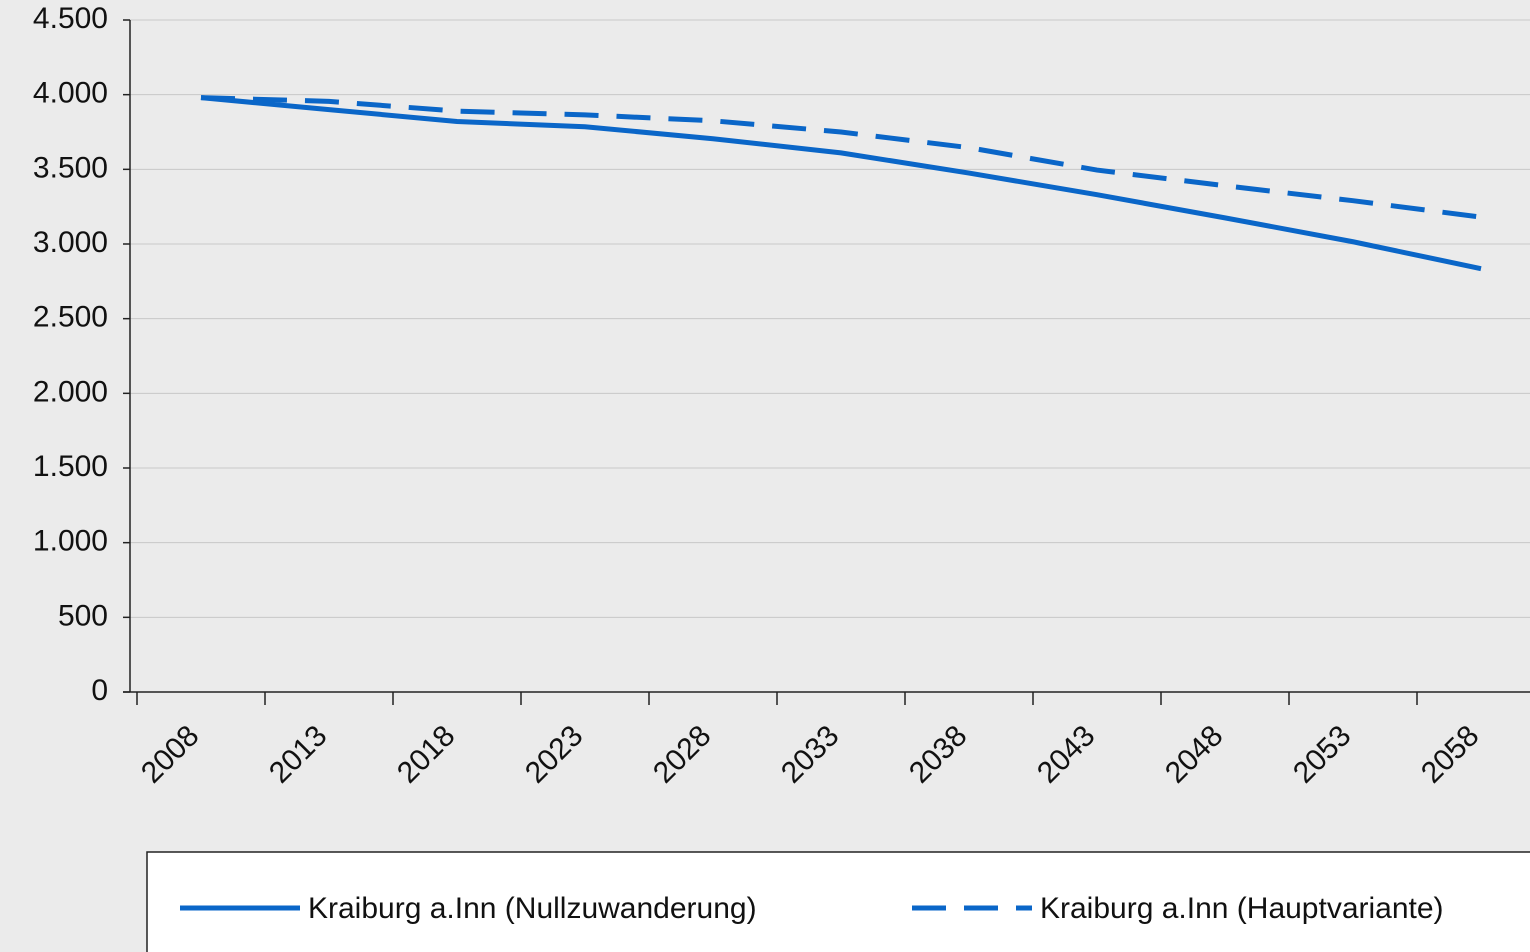 Image resolution: width=1530 pixels, height=952 pixels. I want to click on y-tick-label: 3.000, so click(70, 242).